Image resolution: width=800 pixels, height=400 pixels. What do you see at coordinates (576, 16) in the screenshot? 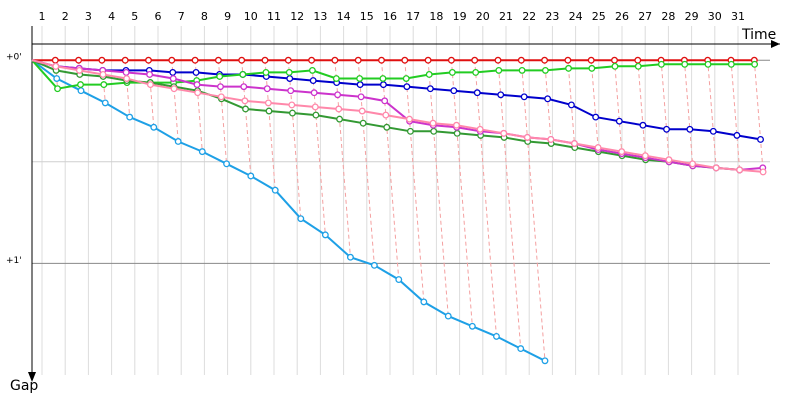
I see `x-tick-label: 24` at bounding box center [576, 16].